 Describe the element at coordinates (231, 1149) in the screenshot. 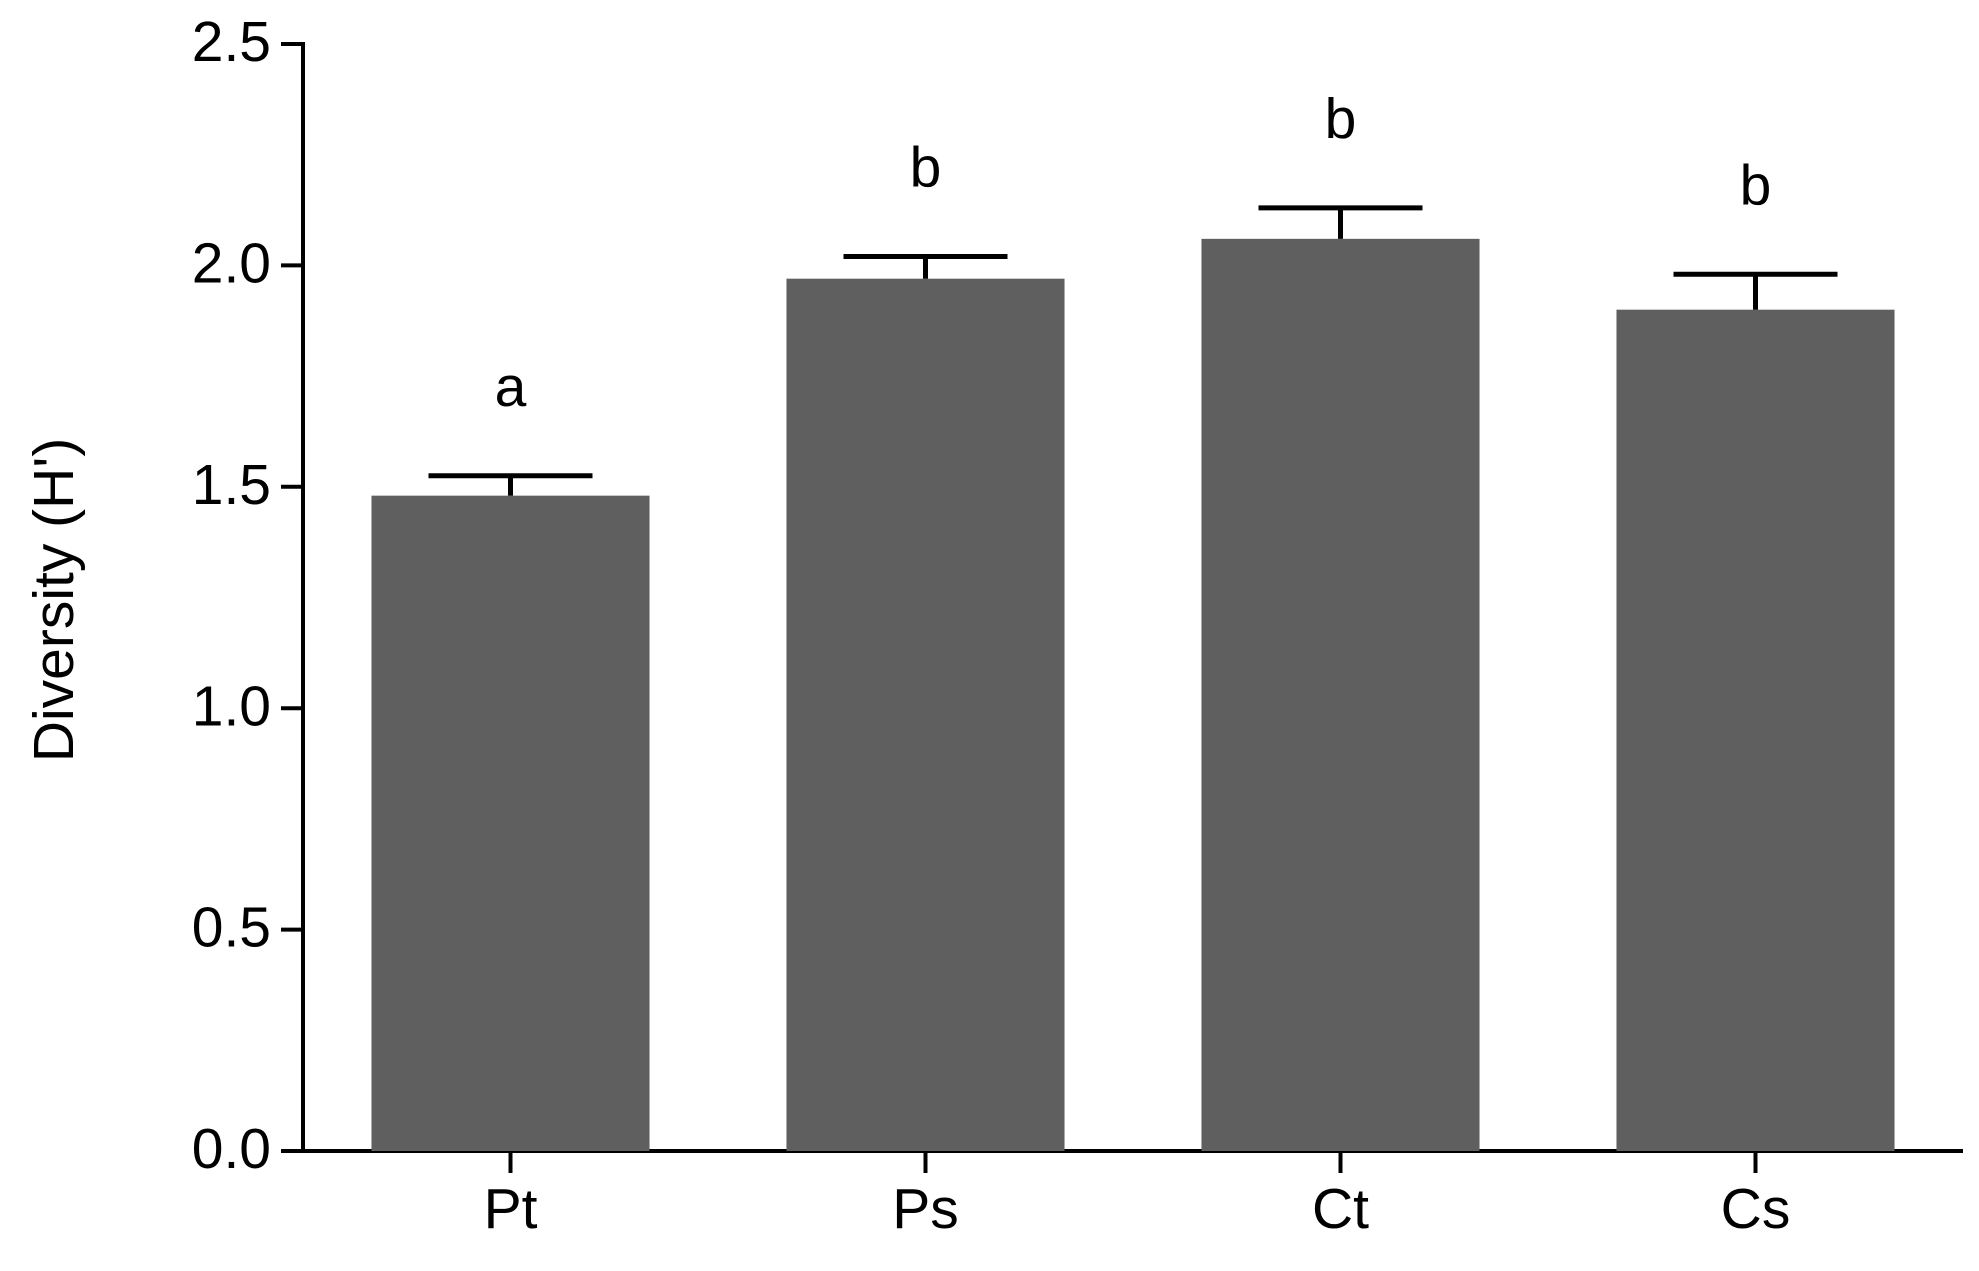

I see `y-tick-label: 0.0` at that location.